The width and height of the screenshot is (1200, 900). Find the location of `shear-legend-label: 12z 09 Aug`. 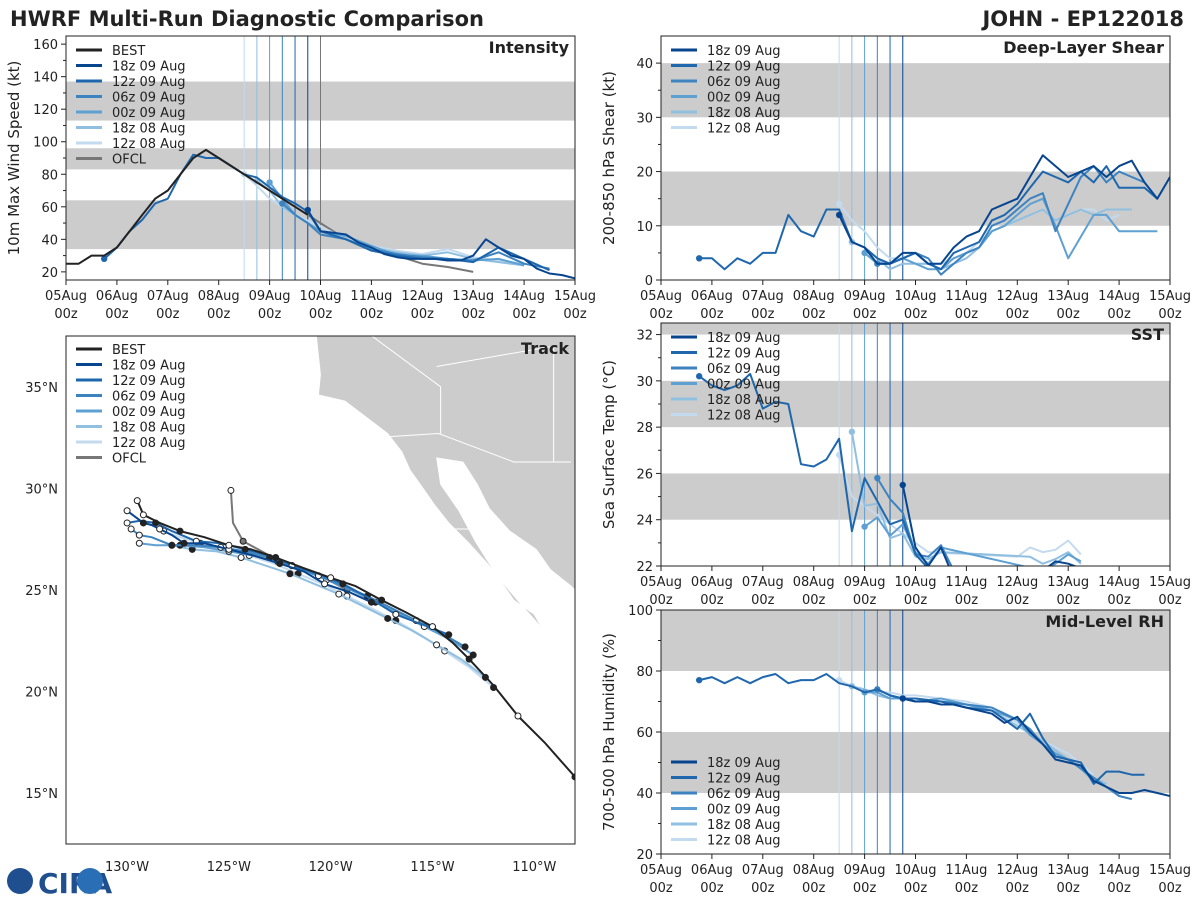

shear-legend-label: 12z 09 Aug is located at coordinates (744, 67).